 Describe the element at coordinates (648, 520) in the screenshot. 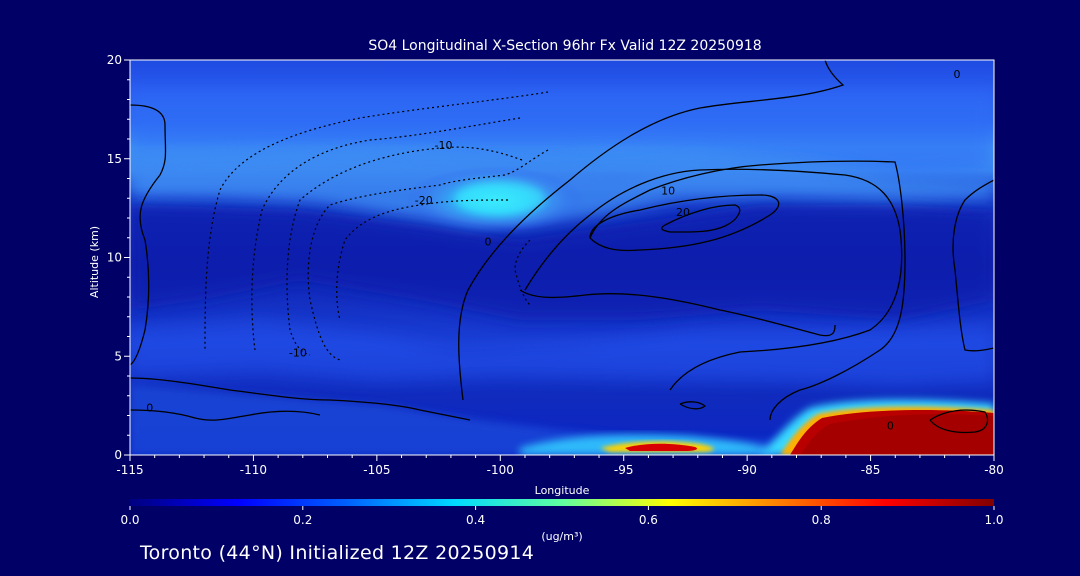

I see `colorbar-tick-label: 0.6` at that location.